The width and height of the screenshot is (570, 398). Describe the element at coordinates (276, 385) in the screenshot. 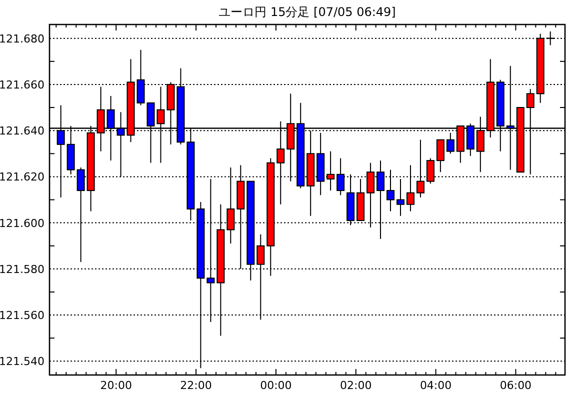

I see `x-tick-label: 00:00` at that location.